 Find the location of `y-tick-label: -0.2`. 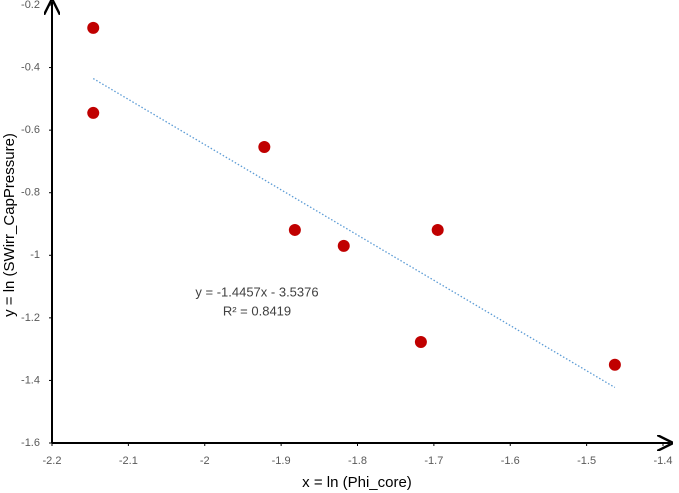

y-tick-label: -0.2 is located at coordinates (30, 5).